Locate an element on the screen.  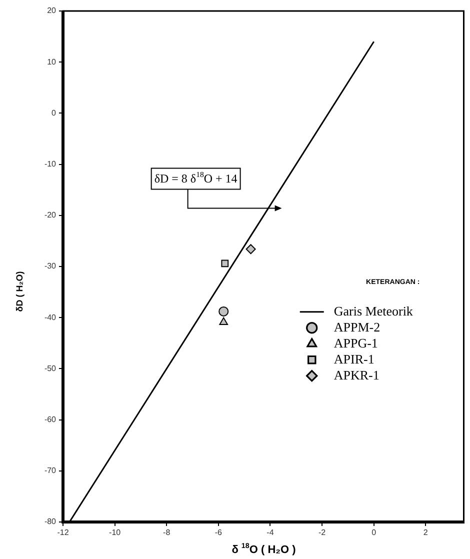
y-axis-title: δD ( H₂O) is located at coordinates (19, 291).